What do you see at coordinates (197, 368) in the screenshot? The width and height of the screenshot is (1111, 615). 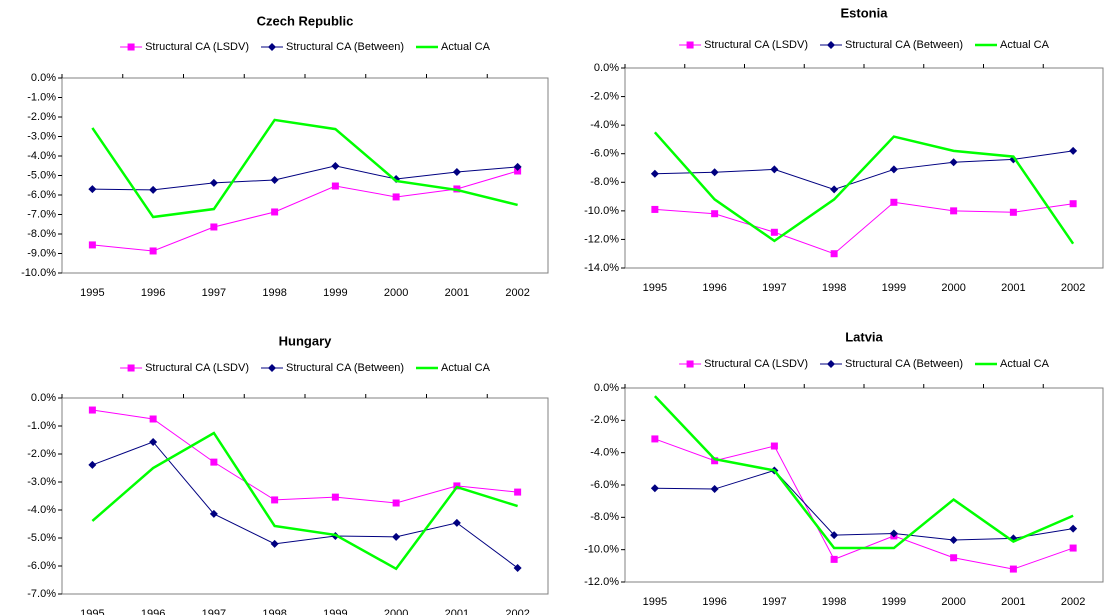 I see `legend-label: Structural CA (LSDV)` at bounding box center [197, 368].